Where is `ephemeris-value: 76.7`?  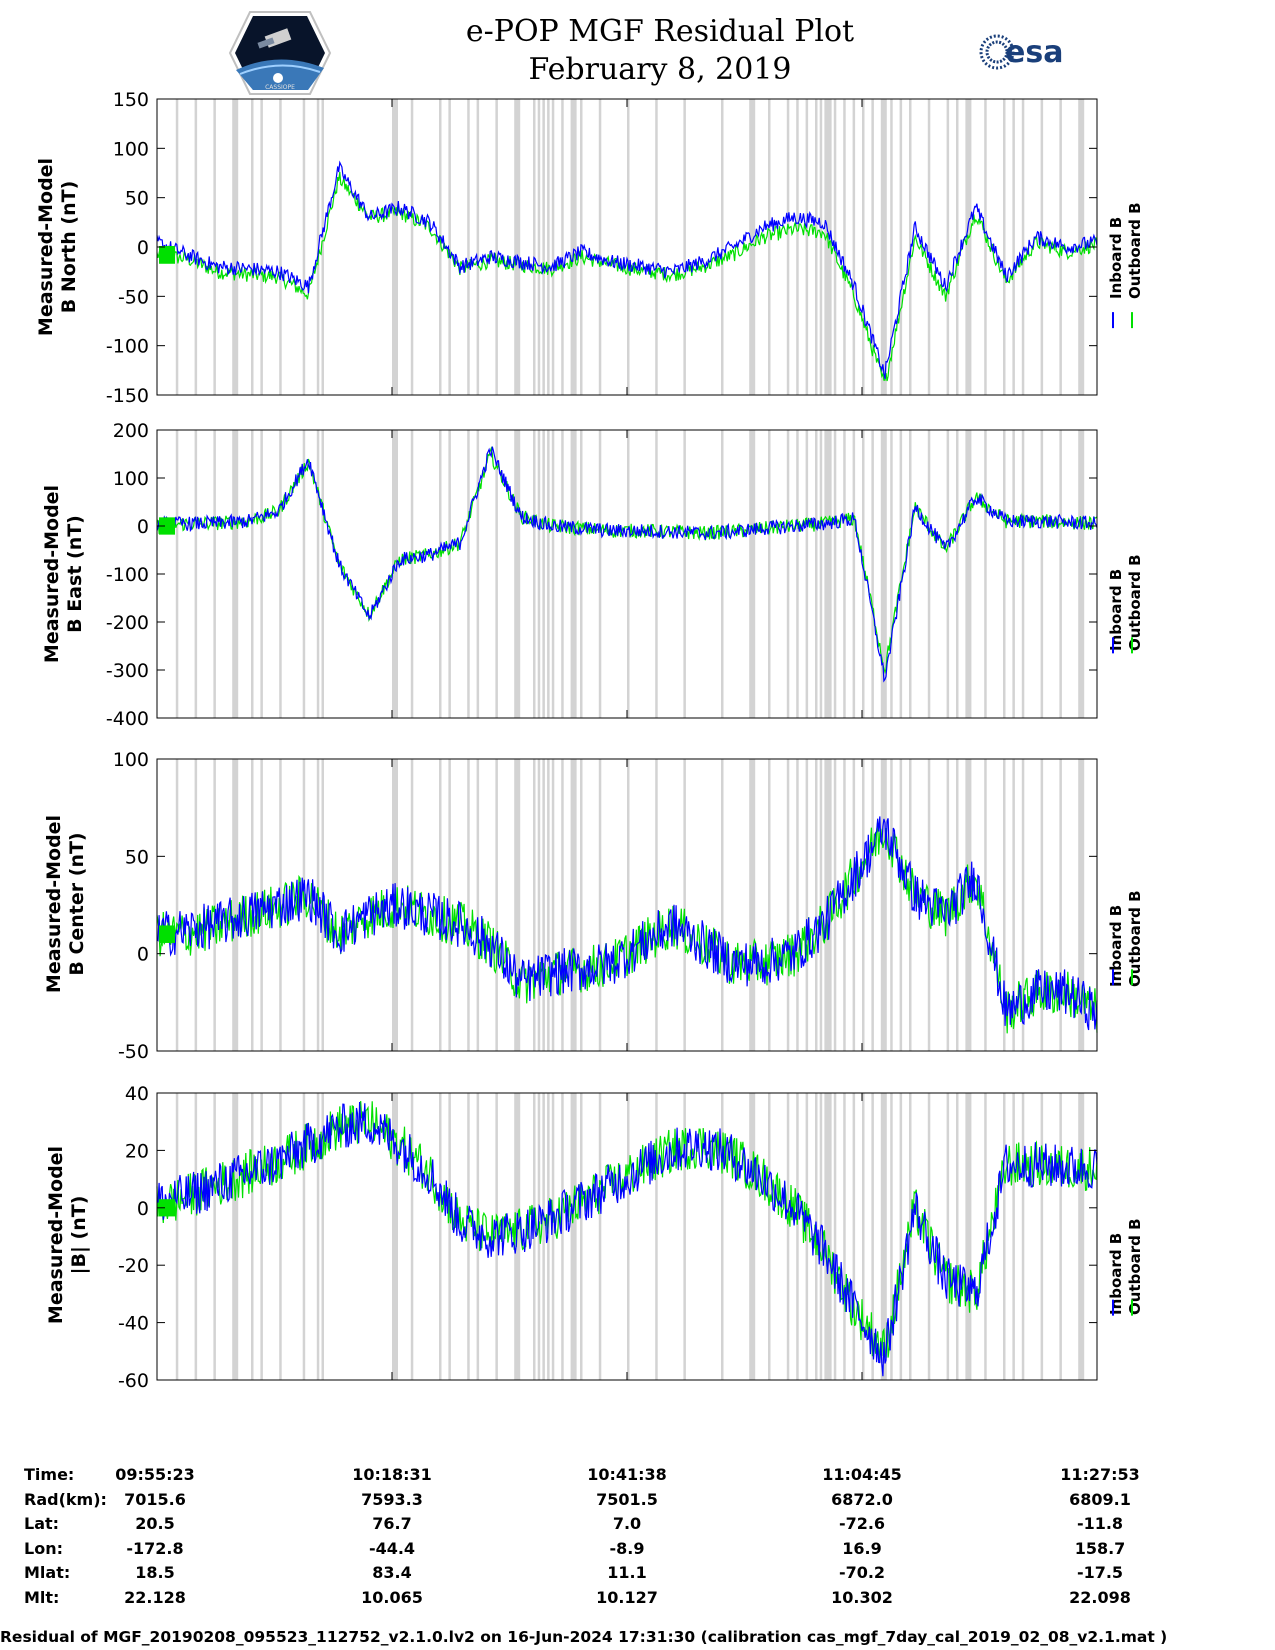
ephemeris-value: 76.7 is located at coordinates (392, 1524).